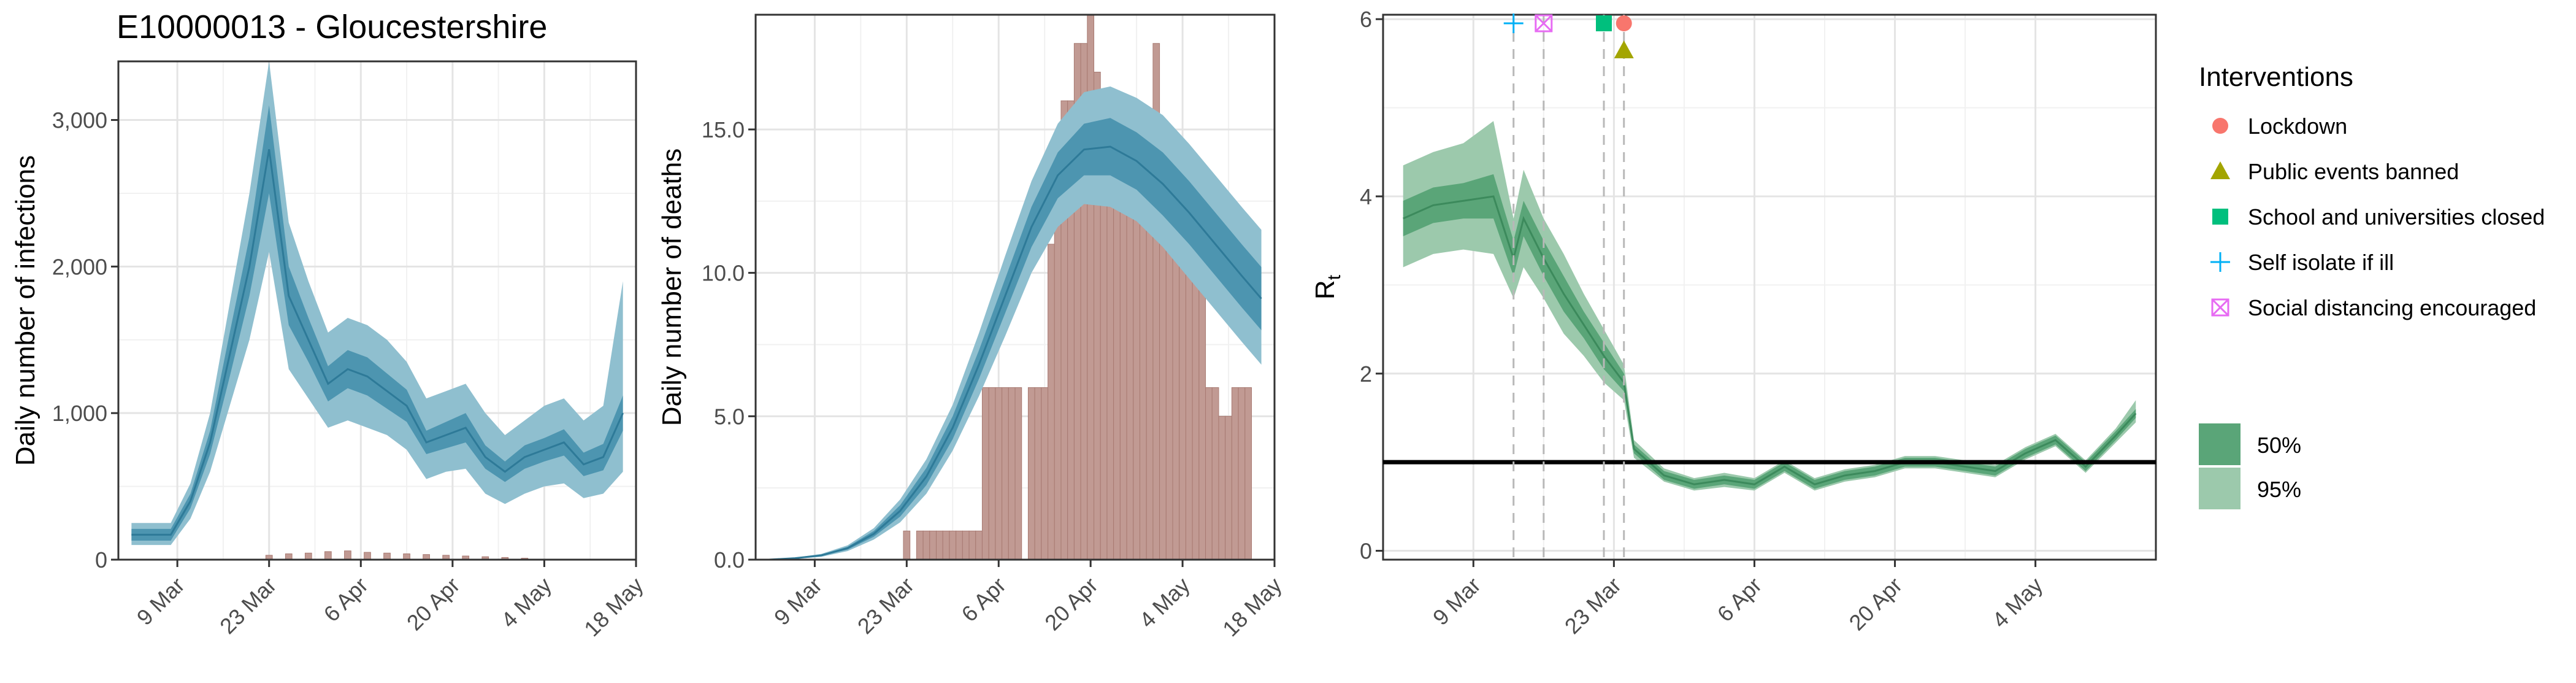 The width and height of the screenshot is (2576, 683). Describe the element at coordinates (723, 273) in the screenshot. I see `y-tick-label: 10.0` at that location.